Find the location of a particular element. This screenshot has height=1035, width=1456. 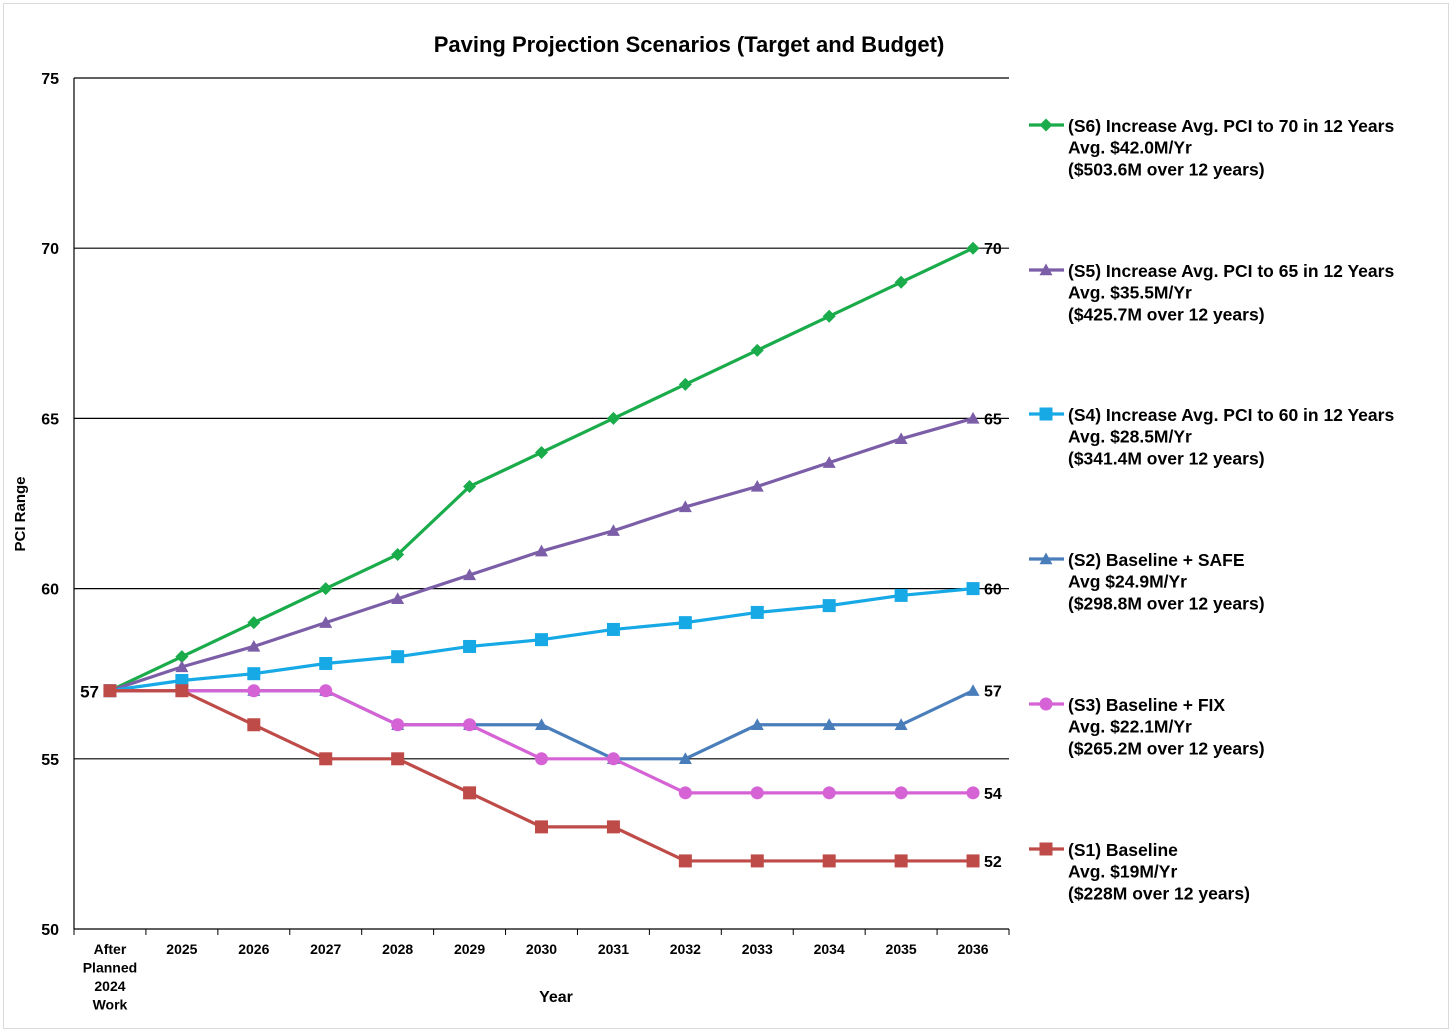

y-tick-label: 55 is located at coordinates (50, 760).